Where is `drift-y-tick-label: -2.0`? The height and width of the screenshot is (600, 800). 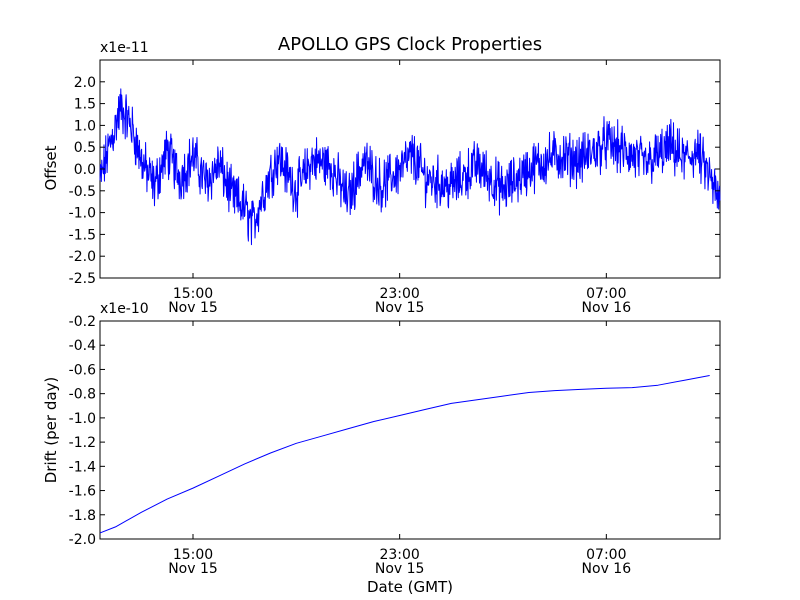 drift-y-tick-label: -2.0 is located at coordinates (82, 540).